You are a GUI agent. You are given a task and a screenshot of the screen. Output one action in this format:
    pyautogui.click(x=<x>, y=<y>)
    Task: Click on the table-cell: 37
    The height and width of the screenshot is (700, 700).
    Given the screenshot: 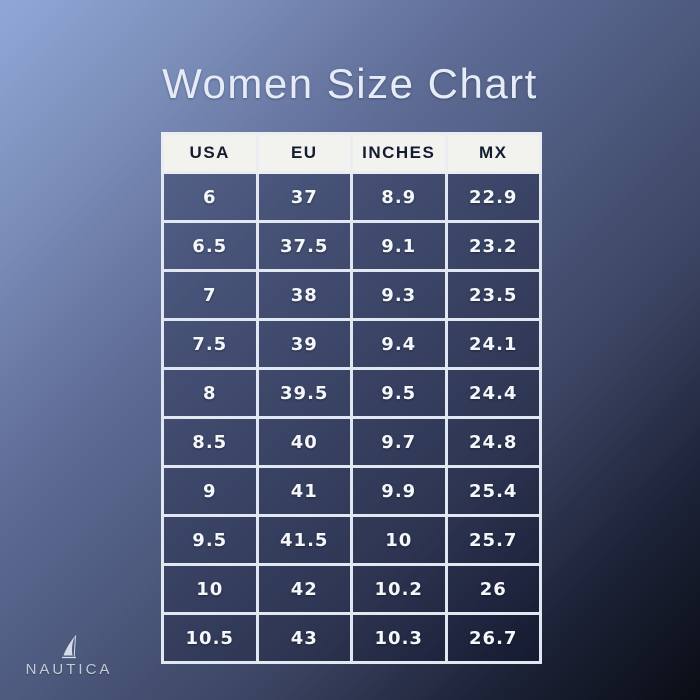 What is the action you would take?
    pyautogui.click(x=304, y=197)
    